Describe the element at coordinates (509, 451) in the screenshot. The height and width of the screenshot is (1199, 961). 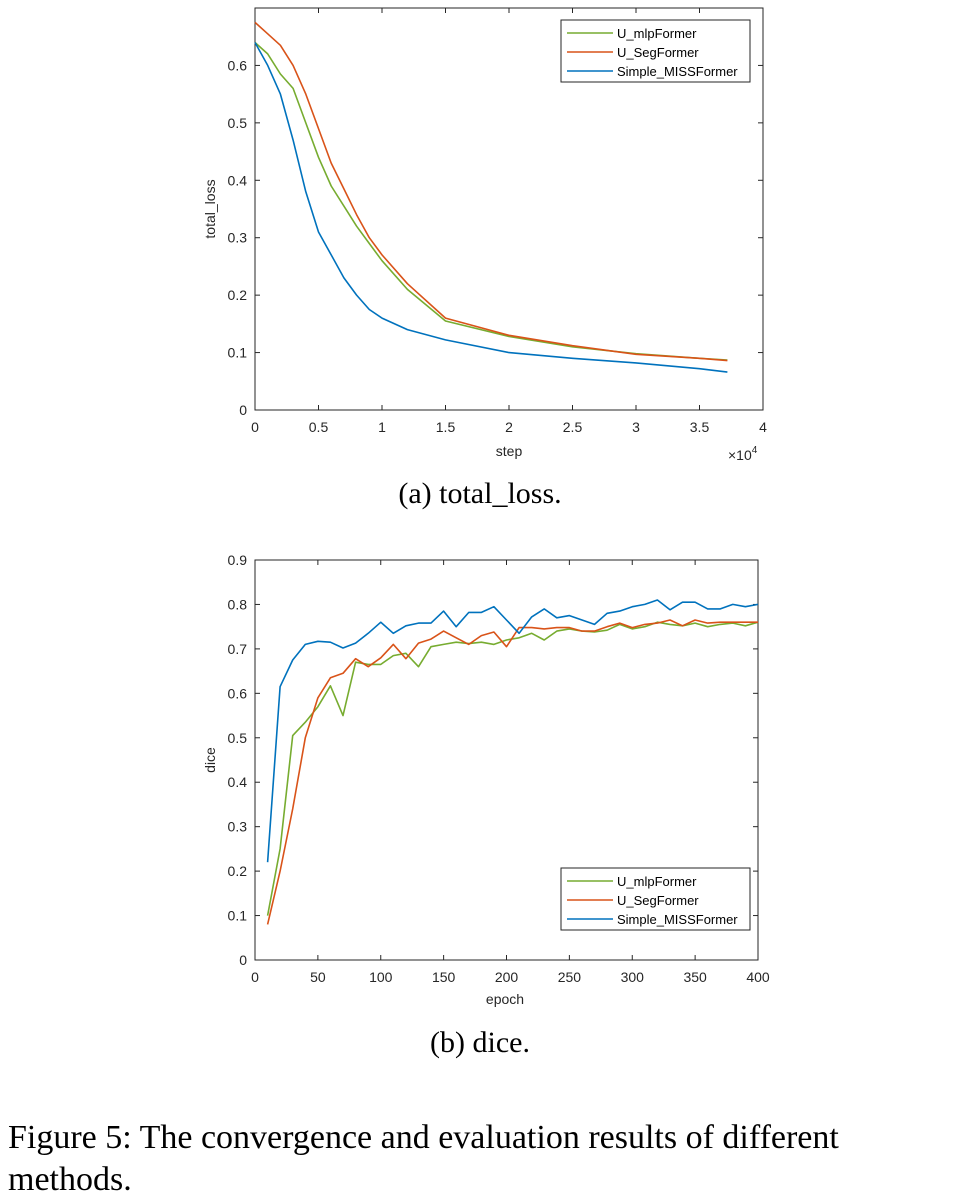
I see `x-axis-label-total-loss: step` at that location.